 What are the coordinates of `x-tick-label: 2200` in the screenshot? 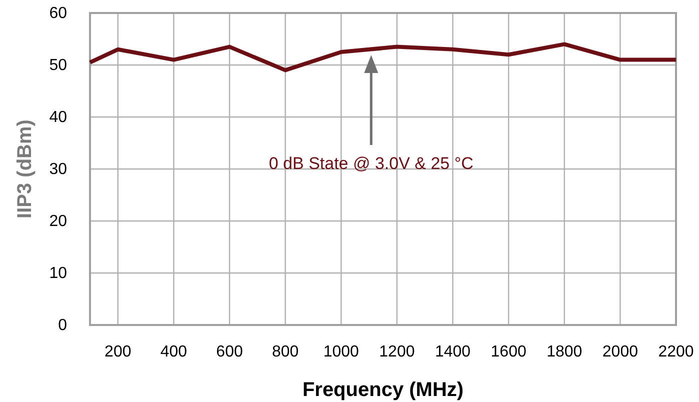 It's located at (676, 351).